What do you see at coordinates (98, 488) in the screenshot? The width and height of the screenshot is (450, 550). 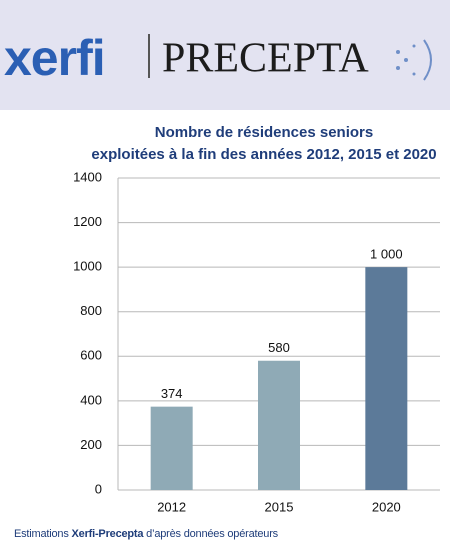 I see `y-tick-label: 0` at bounding box center [98, 488].